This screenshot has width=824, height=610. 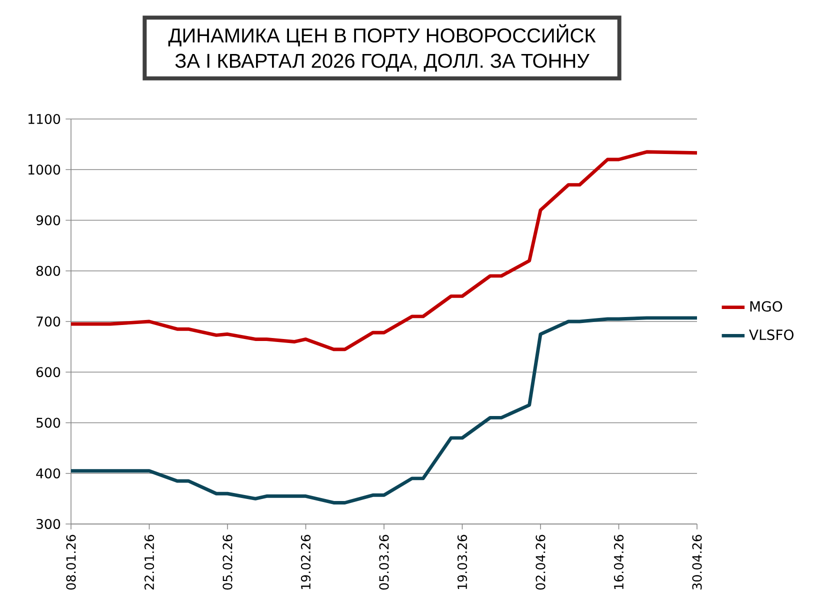 I want to click on y-tick-label: 1000, so click(x=44, y=169).